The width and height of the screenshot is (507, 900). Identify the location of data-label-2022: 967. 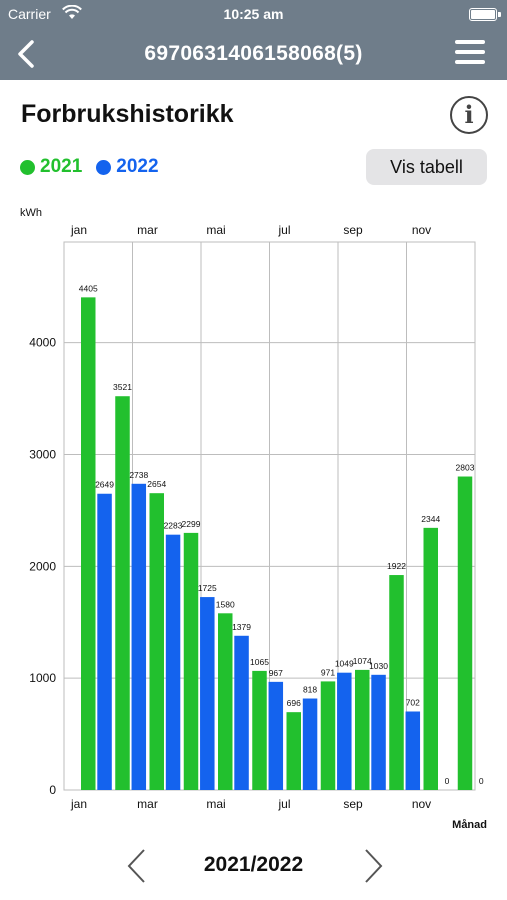
(276, 673).